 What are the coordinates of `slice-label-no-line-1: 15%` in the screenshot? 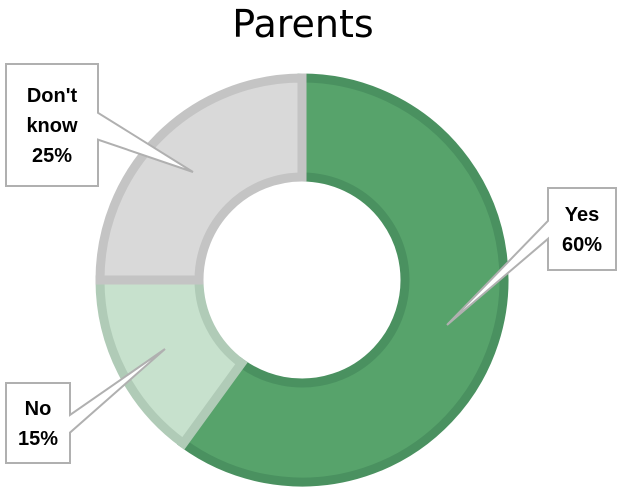 It's located at (38, 439).